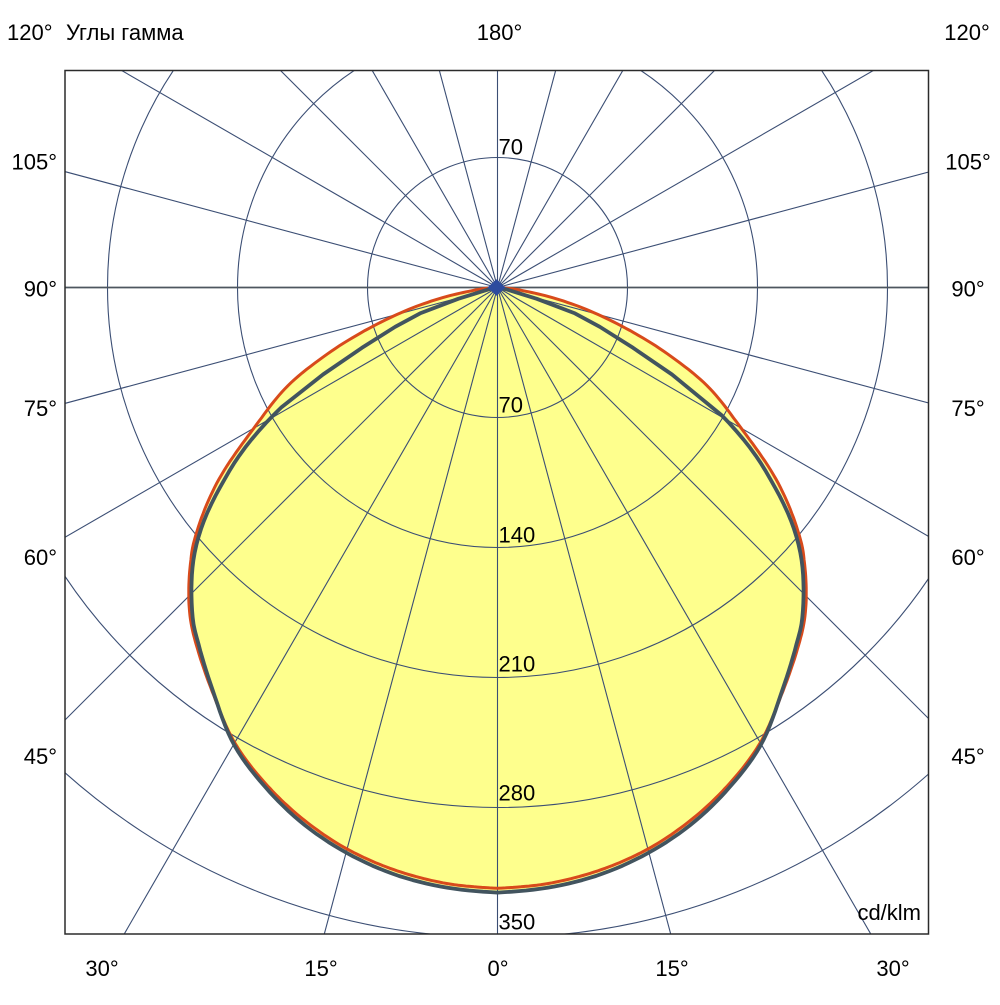  What do you see at coordinates (500, 32) in the screenshot?
I see `svg-text: 180°` at bounding box center [500, 32].